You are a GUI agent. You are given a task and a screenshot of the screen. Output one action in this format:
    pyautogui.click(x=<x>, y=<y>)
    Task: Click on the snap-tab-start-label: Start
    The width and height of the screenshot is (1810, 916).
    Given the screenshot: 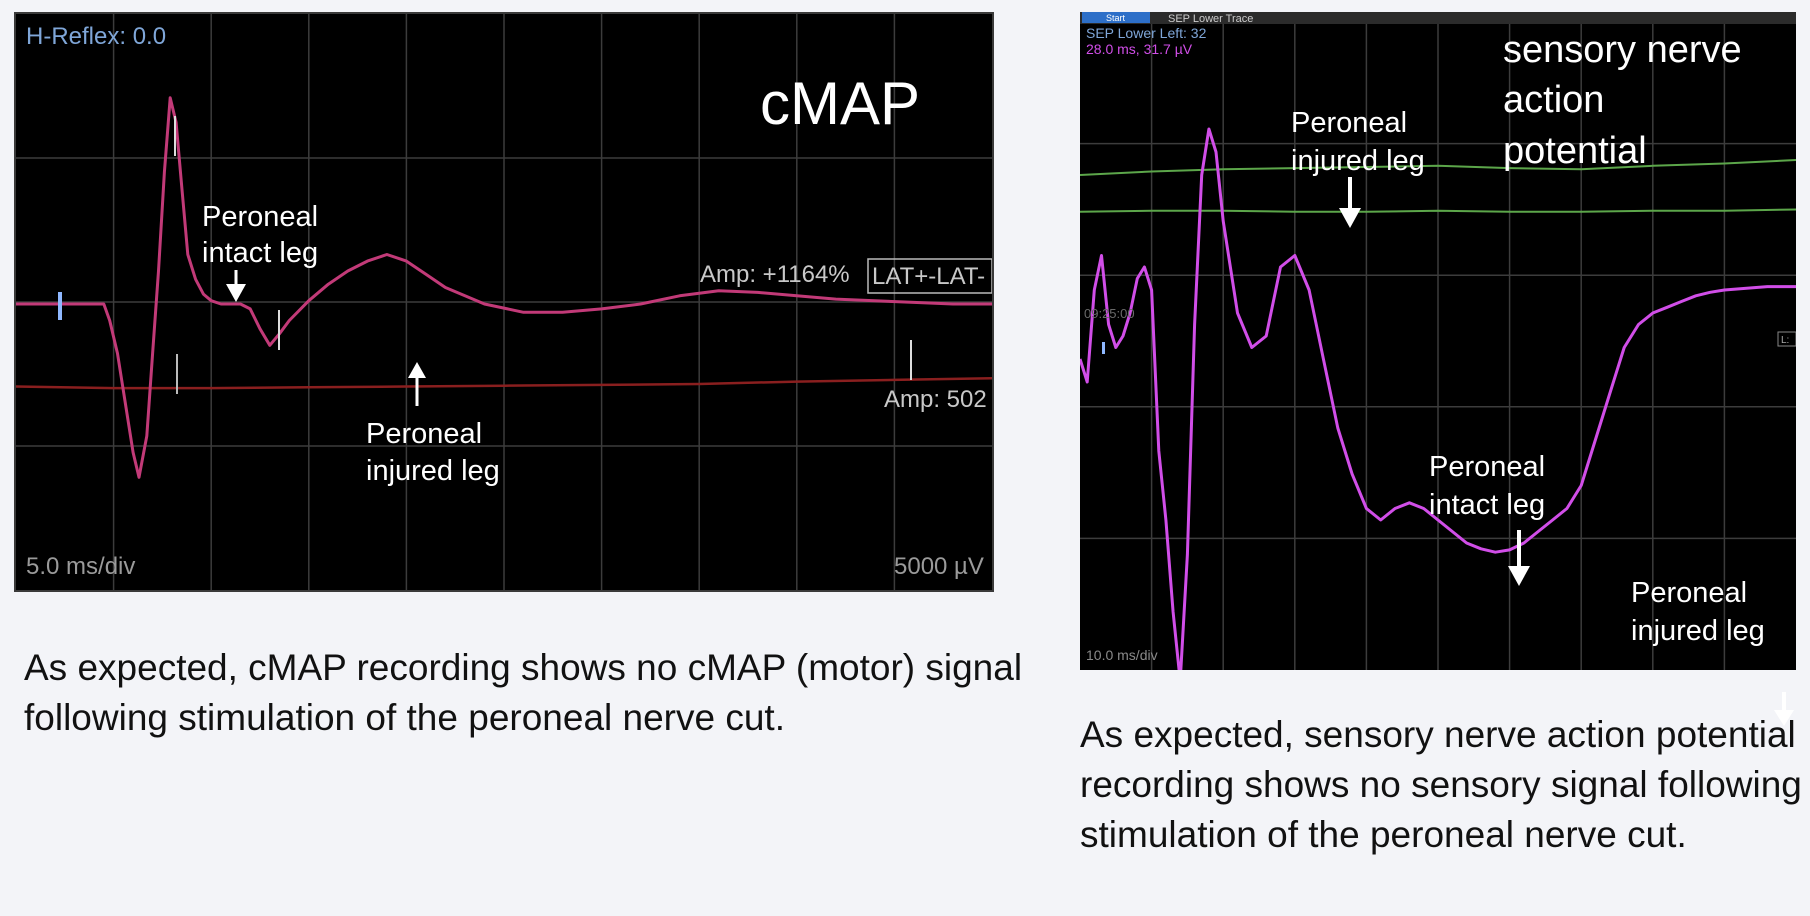 What is the action you would take?
    pyautogui.click(x=1116, y=18)
    